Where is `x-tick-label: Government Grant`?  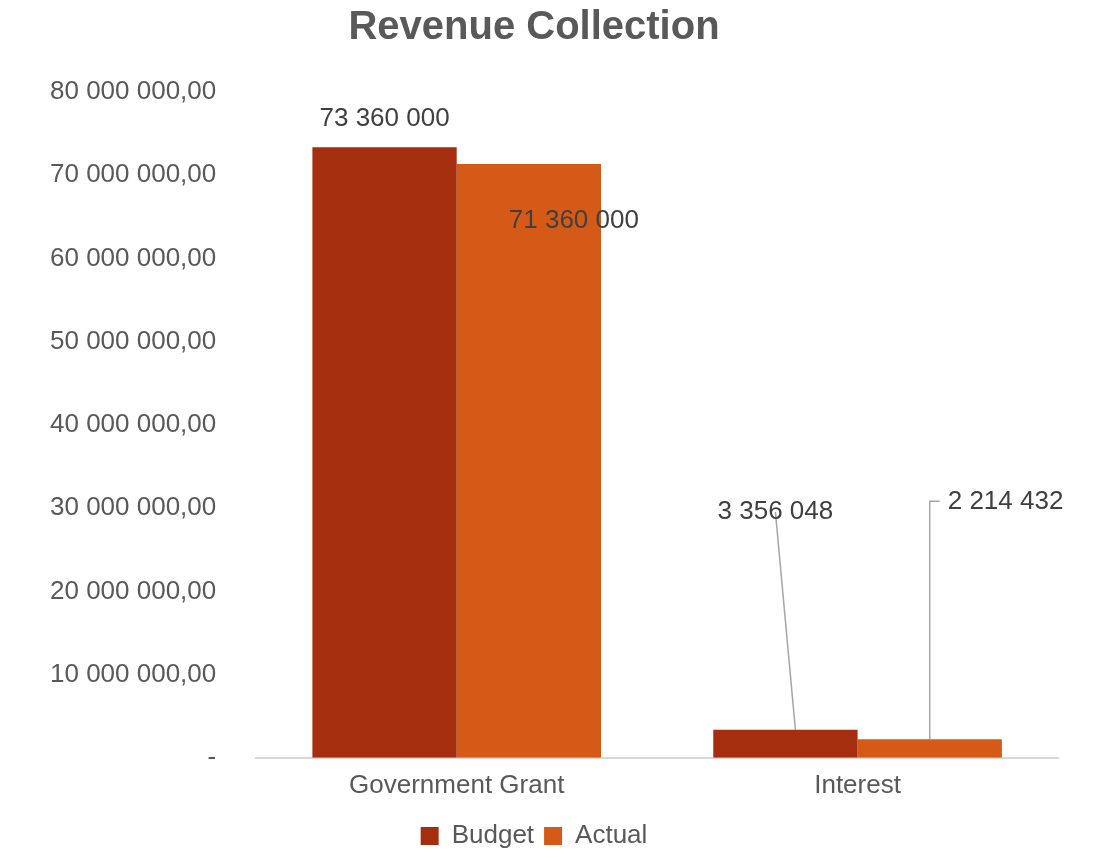
x-tick-label: Government Grant is located at coordinates (457, 783).